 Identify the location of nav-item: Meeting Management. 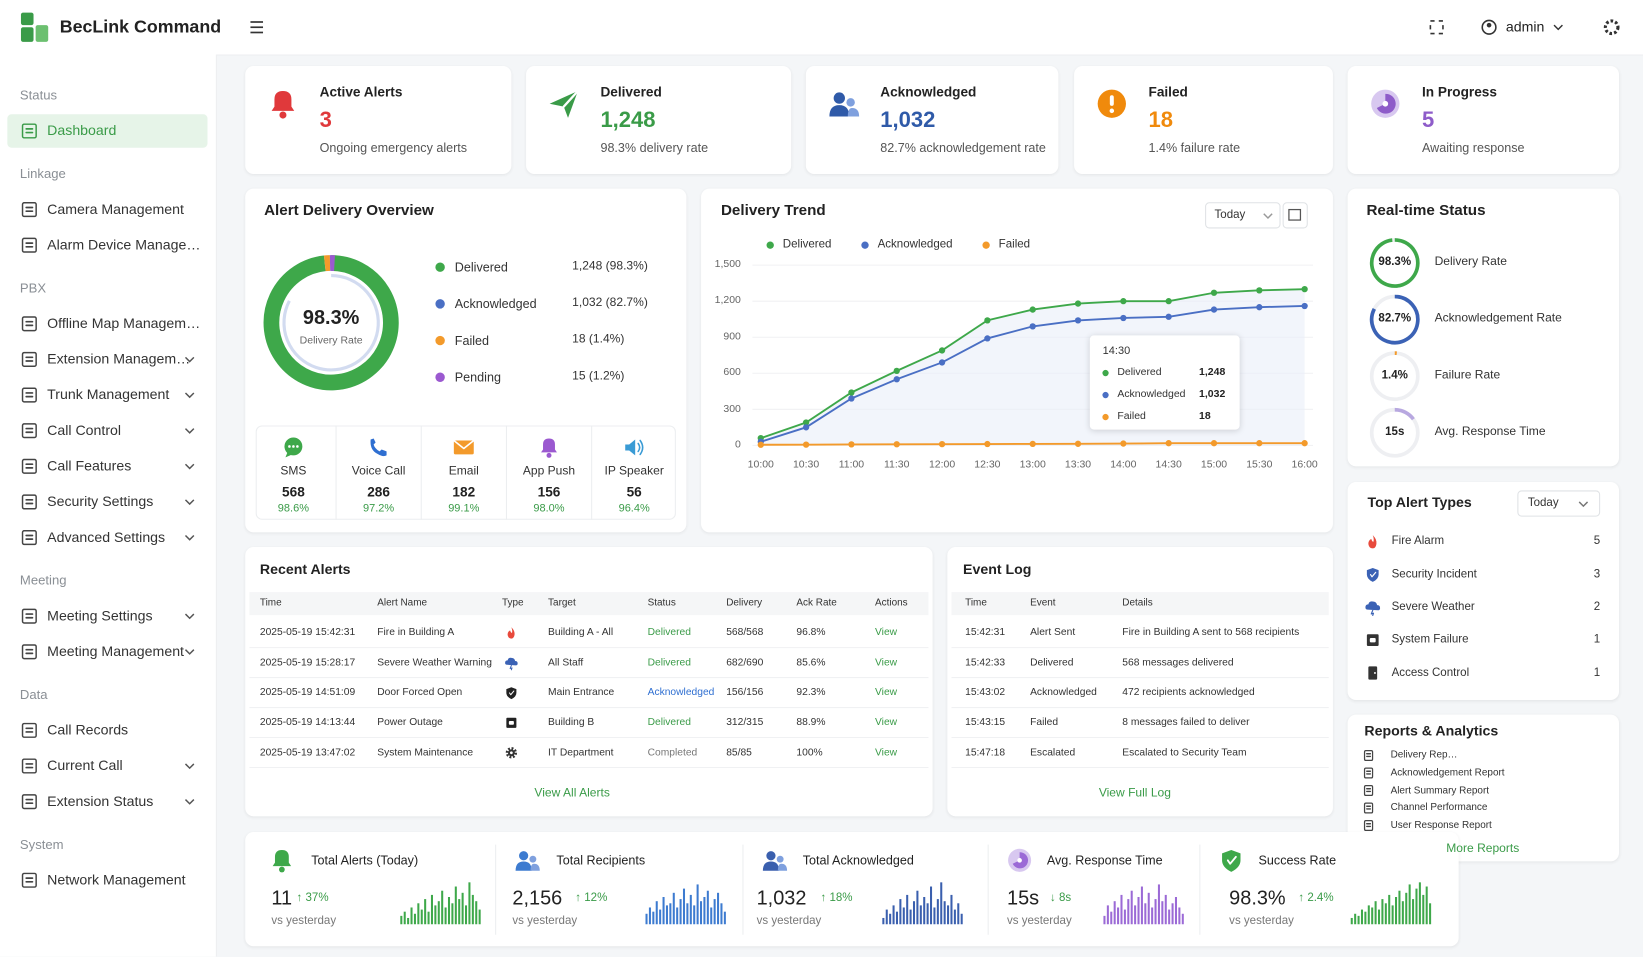
(115, 651).